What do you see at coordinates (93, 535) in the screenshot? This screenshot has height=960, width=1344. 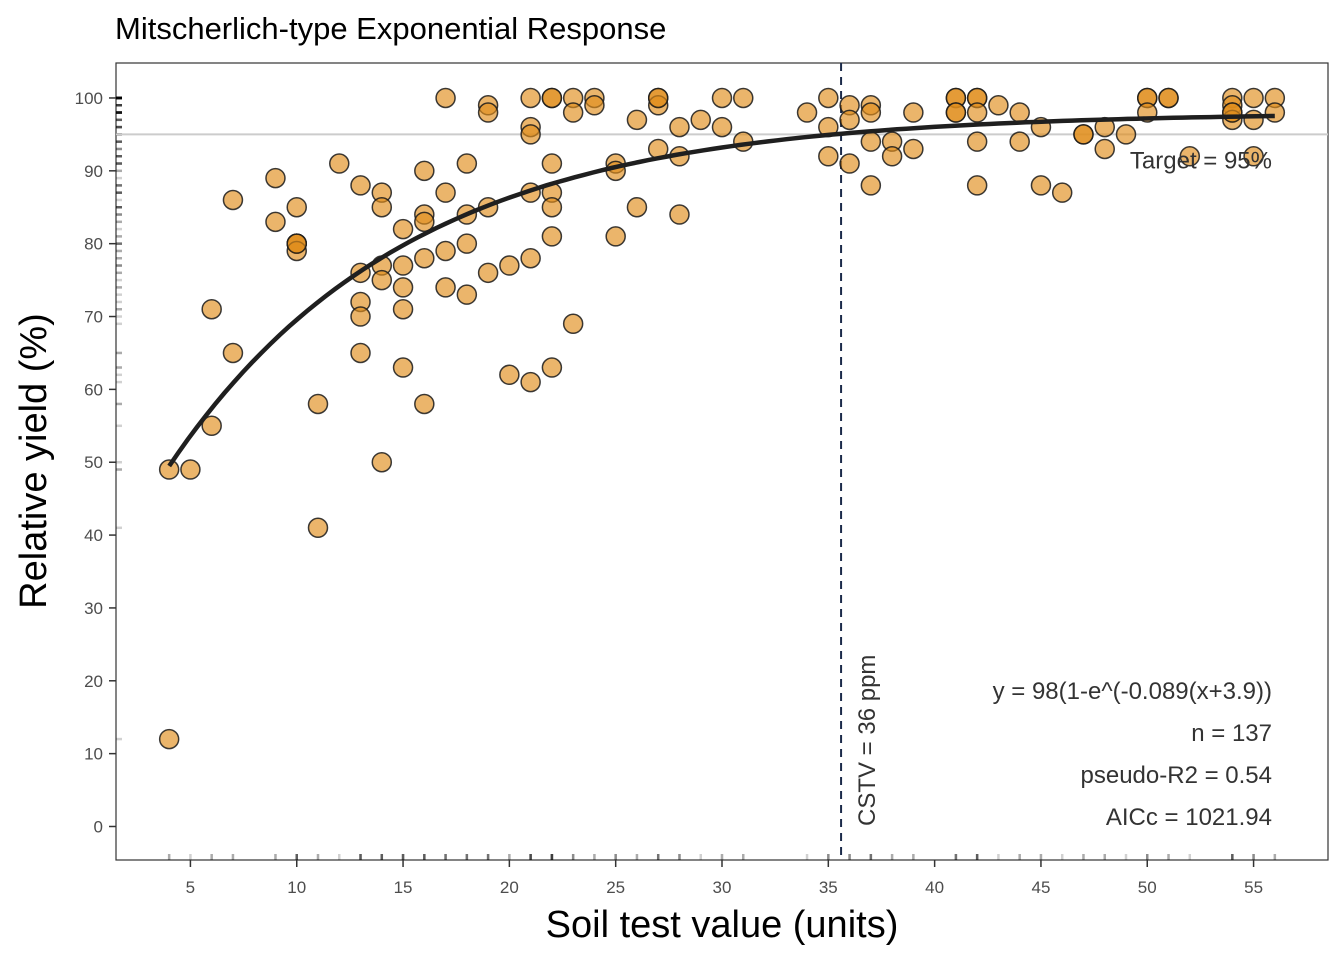 I see `y-tick-label: 40` at bounding box center [93, 535].